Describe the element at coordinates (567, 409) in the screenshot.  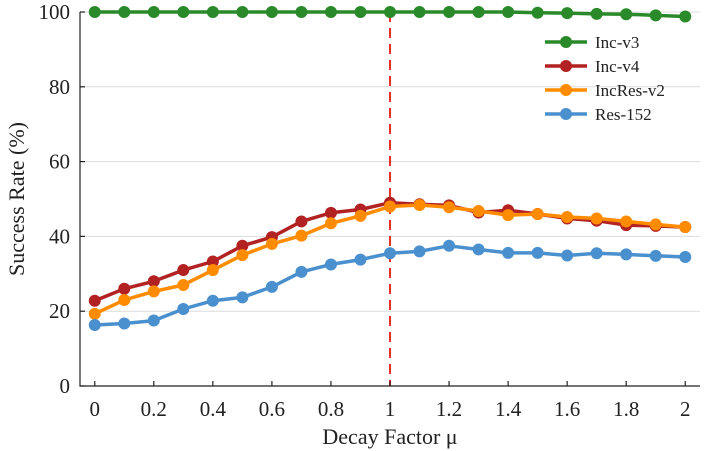
I see `x-tick-label-8: 1.6` at that location.